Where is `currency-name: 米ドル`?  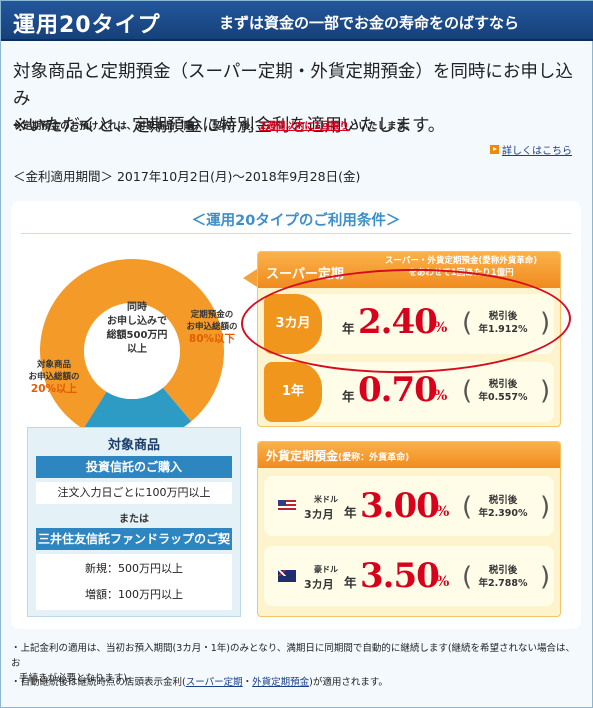
currency-name: 米ドル is located at coordinates (326, 499).